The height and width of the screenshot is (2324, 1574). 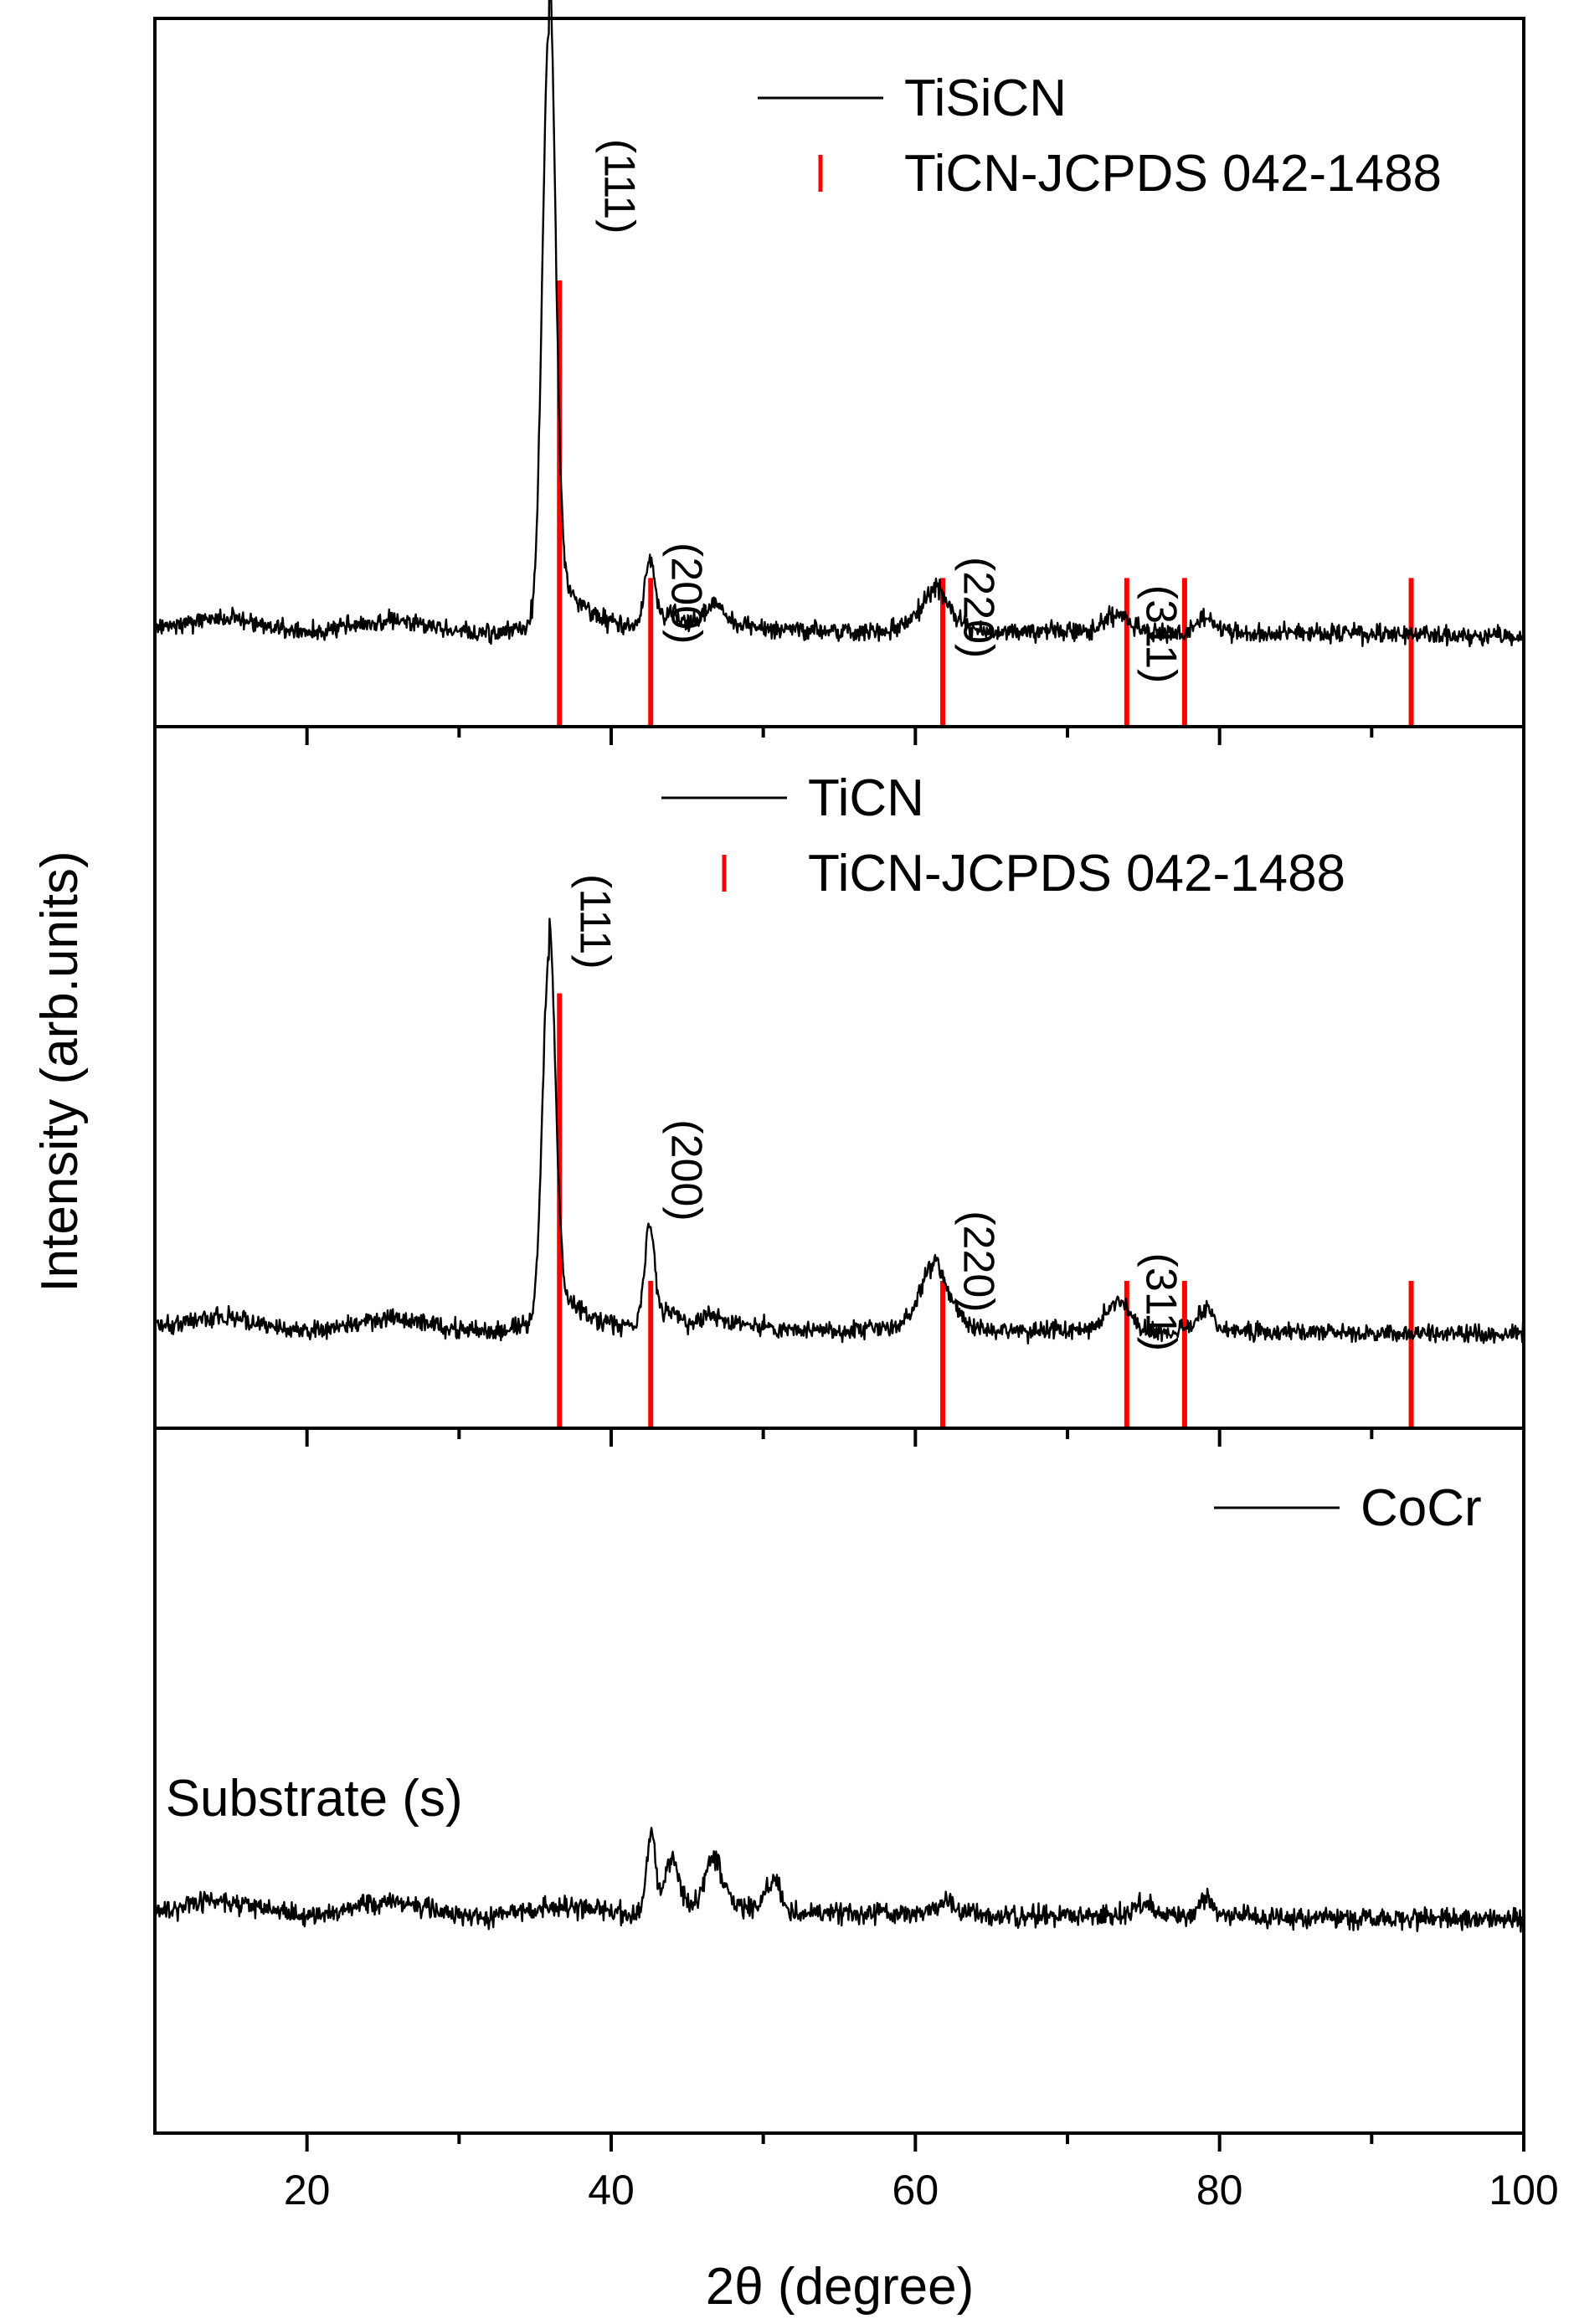 I want to click on x-tick-label: 80, so click(x=1219, y=2190).